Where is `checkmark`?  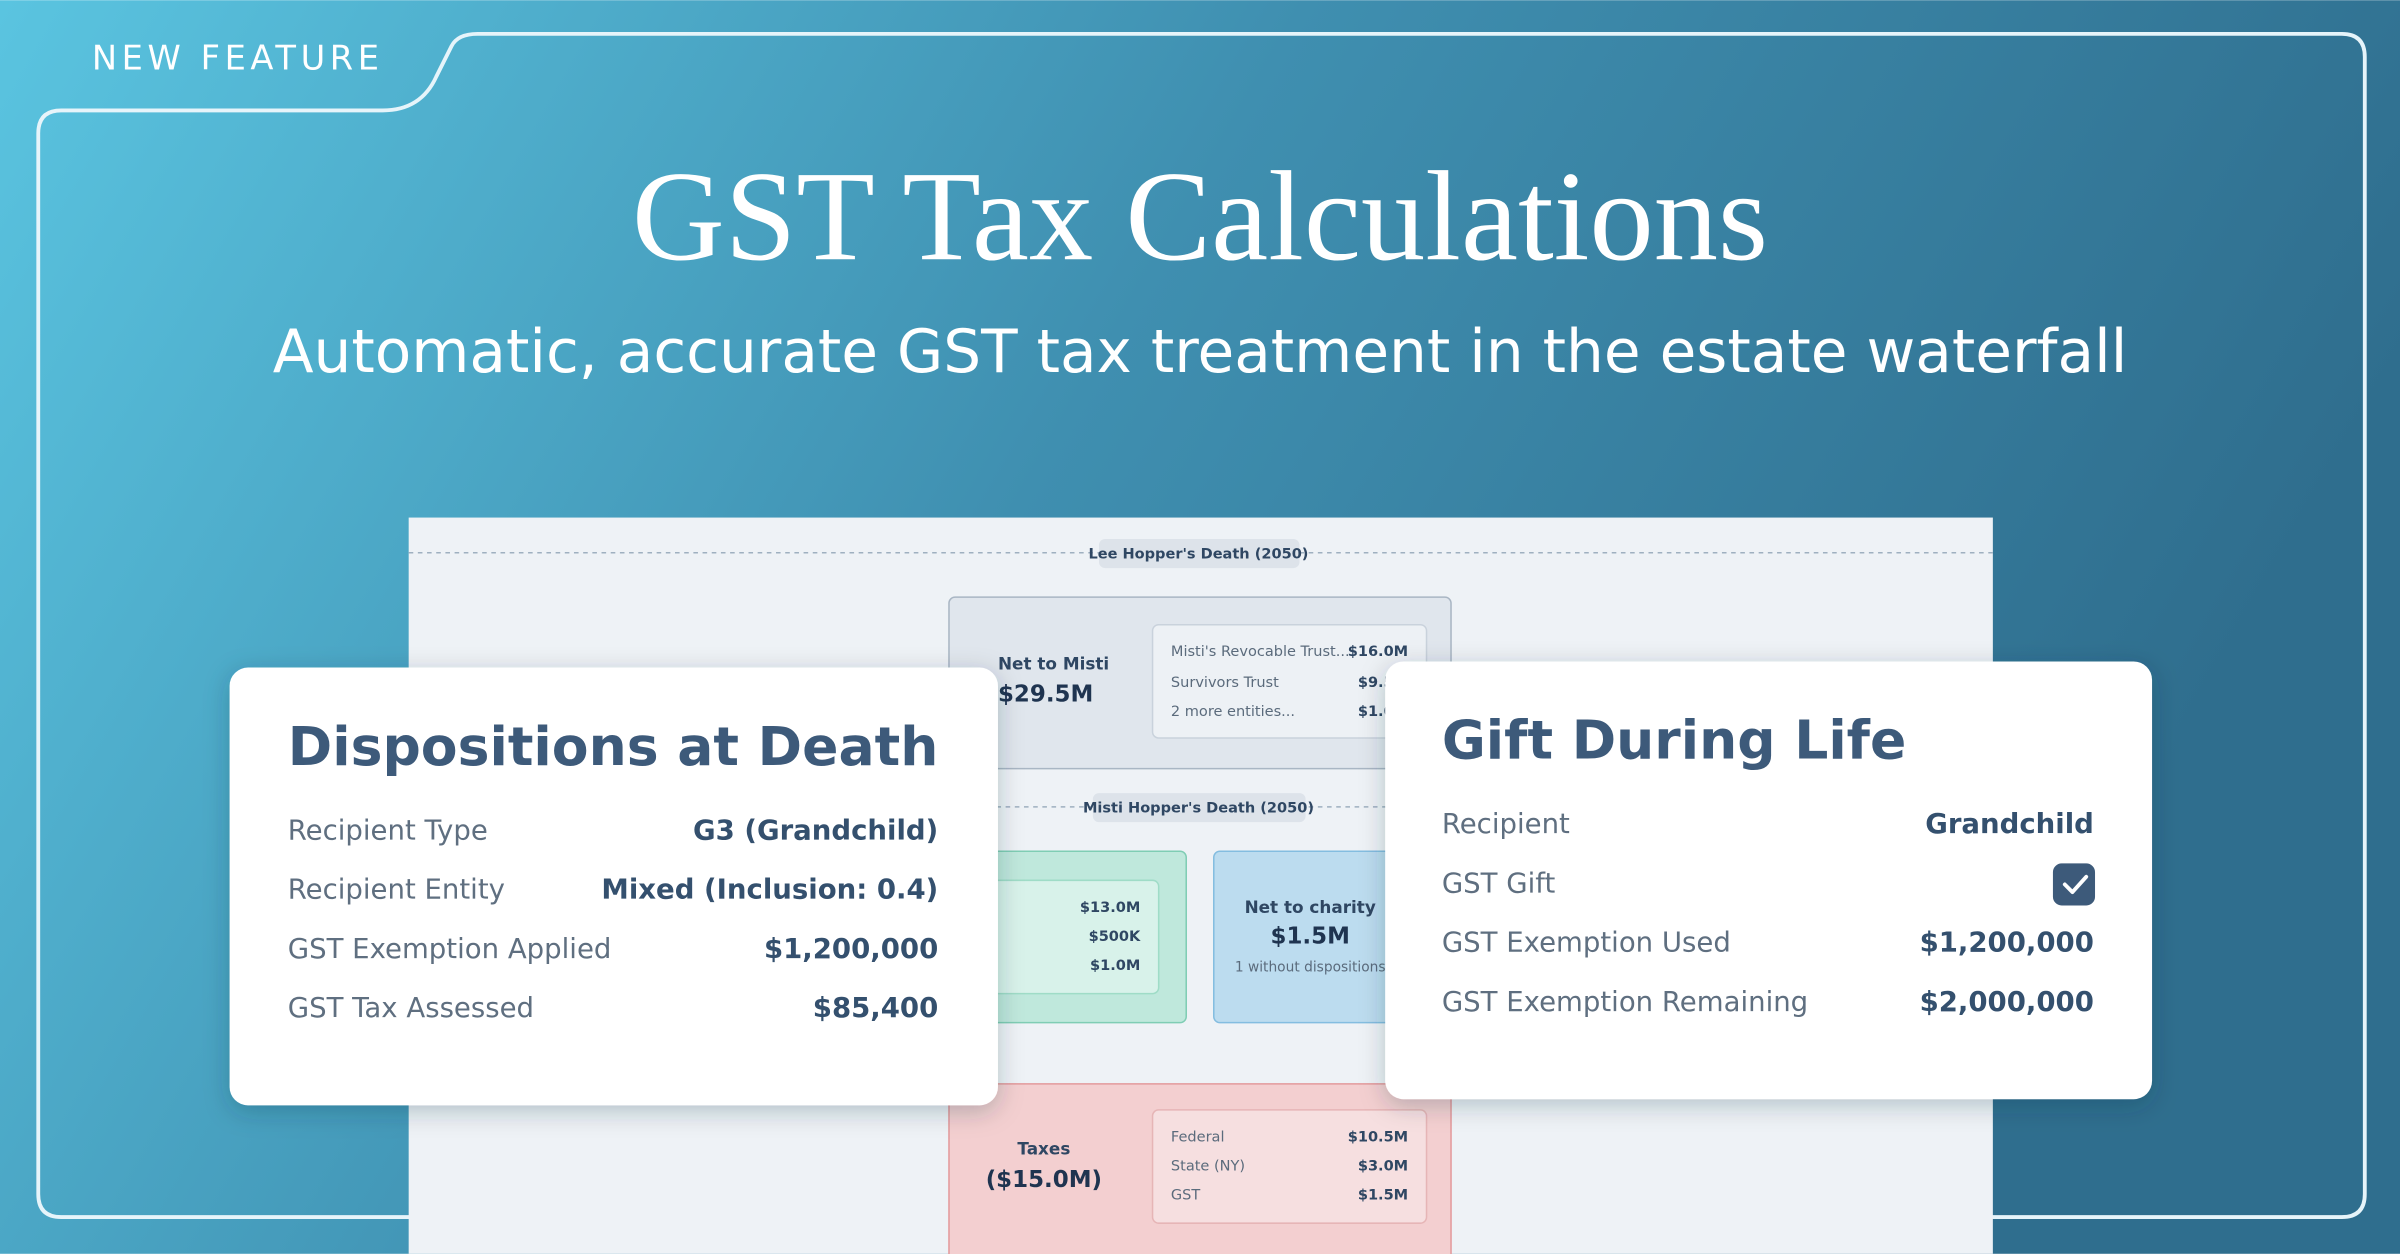
checkmark is located at coordinates (2075, 884).